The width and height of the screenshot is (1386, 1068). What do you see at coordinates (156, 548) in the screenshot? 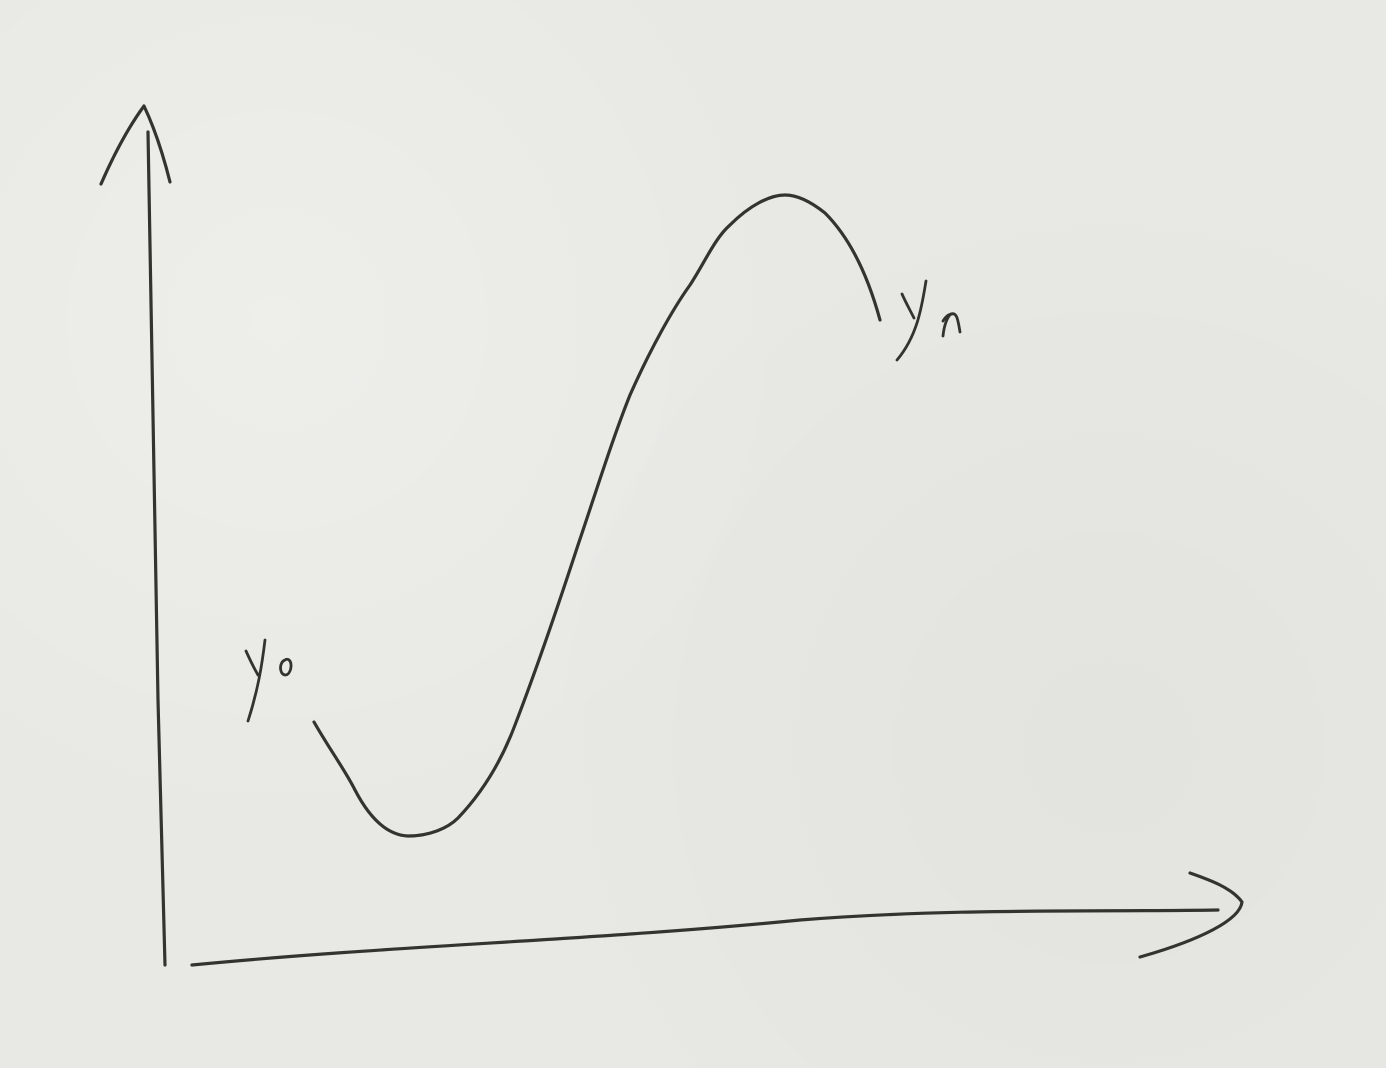
I see `y-axis-line` at bounding box center [156, 548].